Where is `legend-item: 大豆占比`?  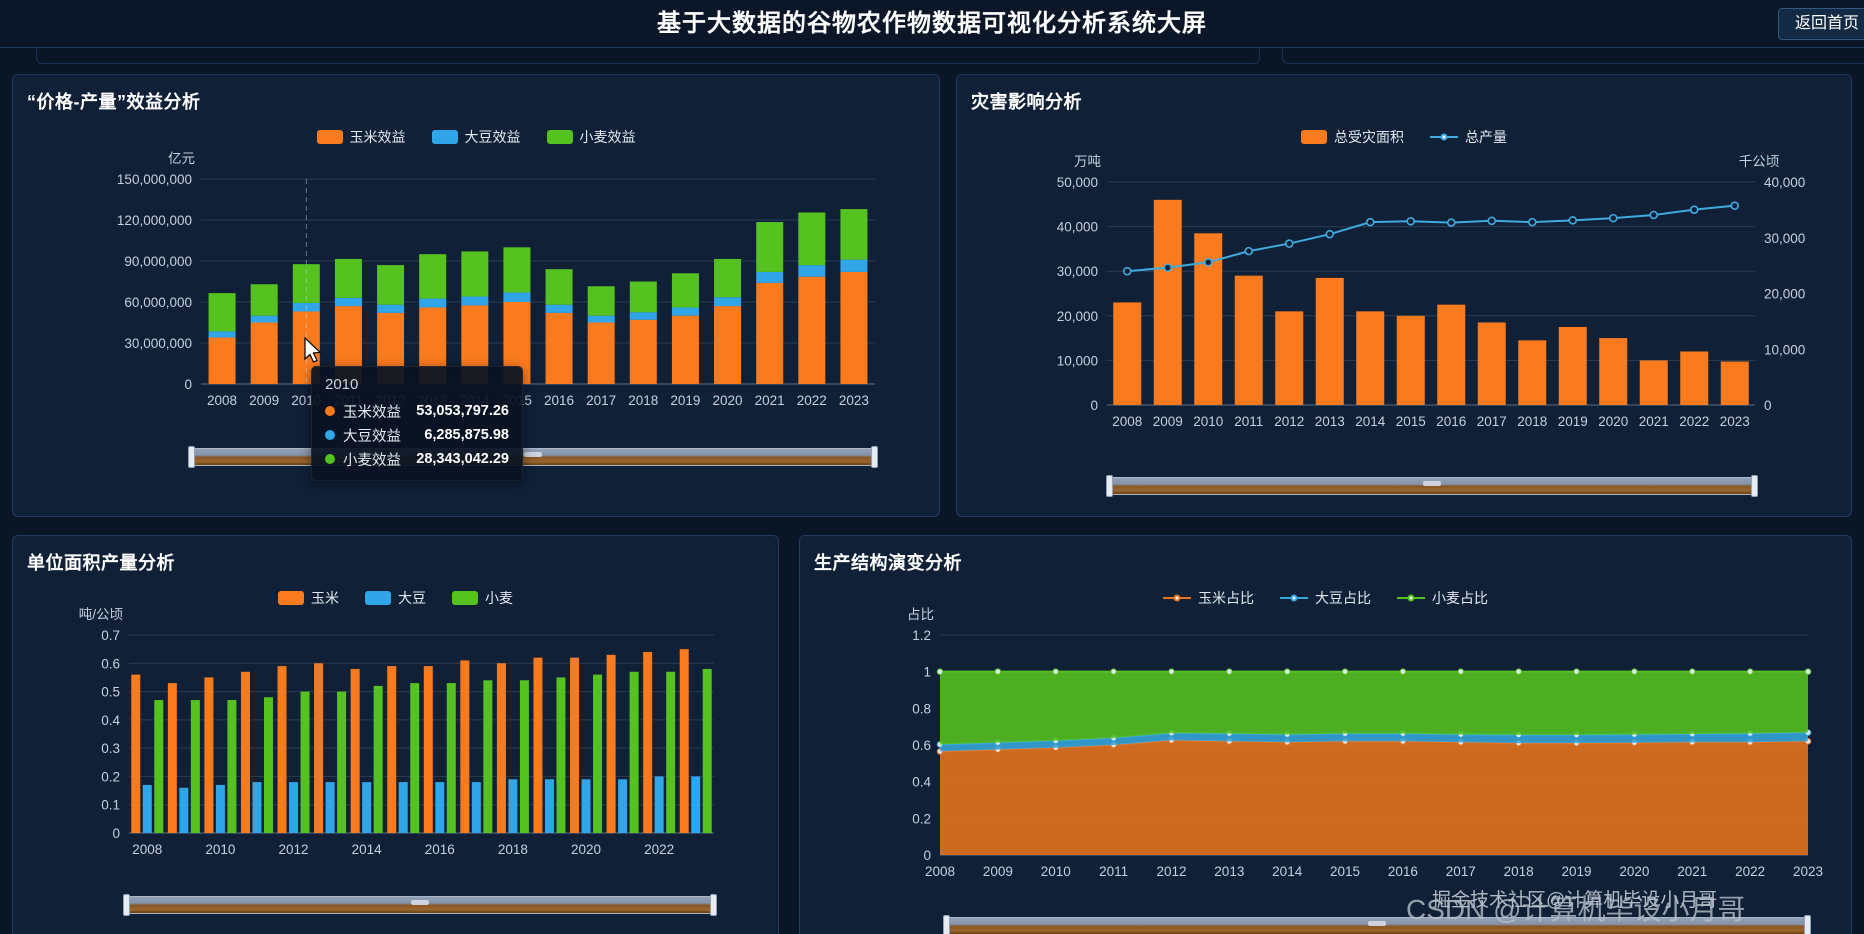
legend-item: 大豆占比 is located at coordinates (1325, 598).